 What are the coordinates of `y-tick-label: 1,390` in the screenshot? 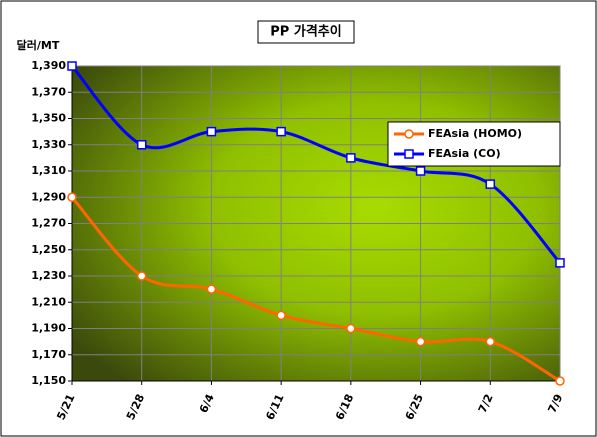 It's located at (48, 65).